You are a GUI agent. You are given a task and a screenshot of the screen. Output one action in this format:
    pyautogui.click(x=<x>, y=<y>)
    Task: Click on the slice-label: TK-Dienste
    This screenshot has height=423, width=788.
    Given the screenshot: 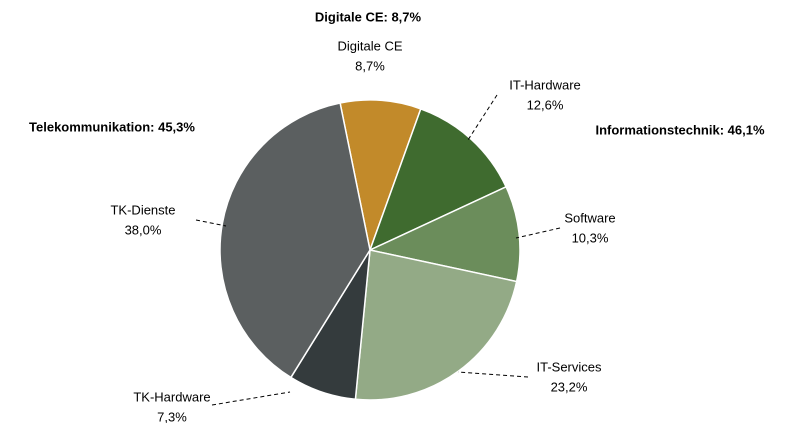 What is the action you would take?
    pyautogui.click(x=142, y=209)
    